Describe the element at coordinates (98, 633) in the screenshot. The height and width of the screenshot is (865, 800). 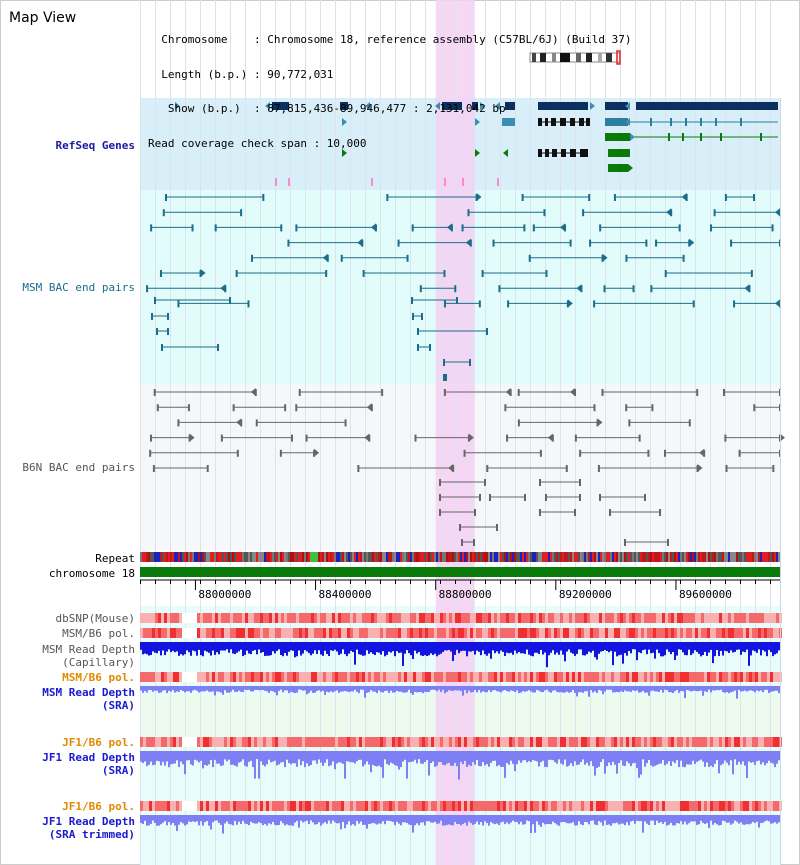
I see `track-label-msm-b6-pol-capillary: MSM/B6 pol.` at that location.